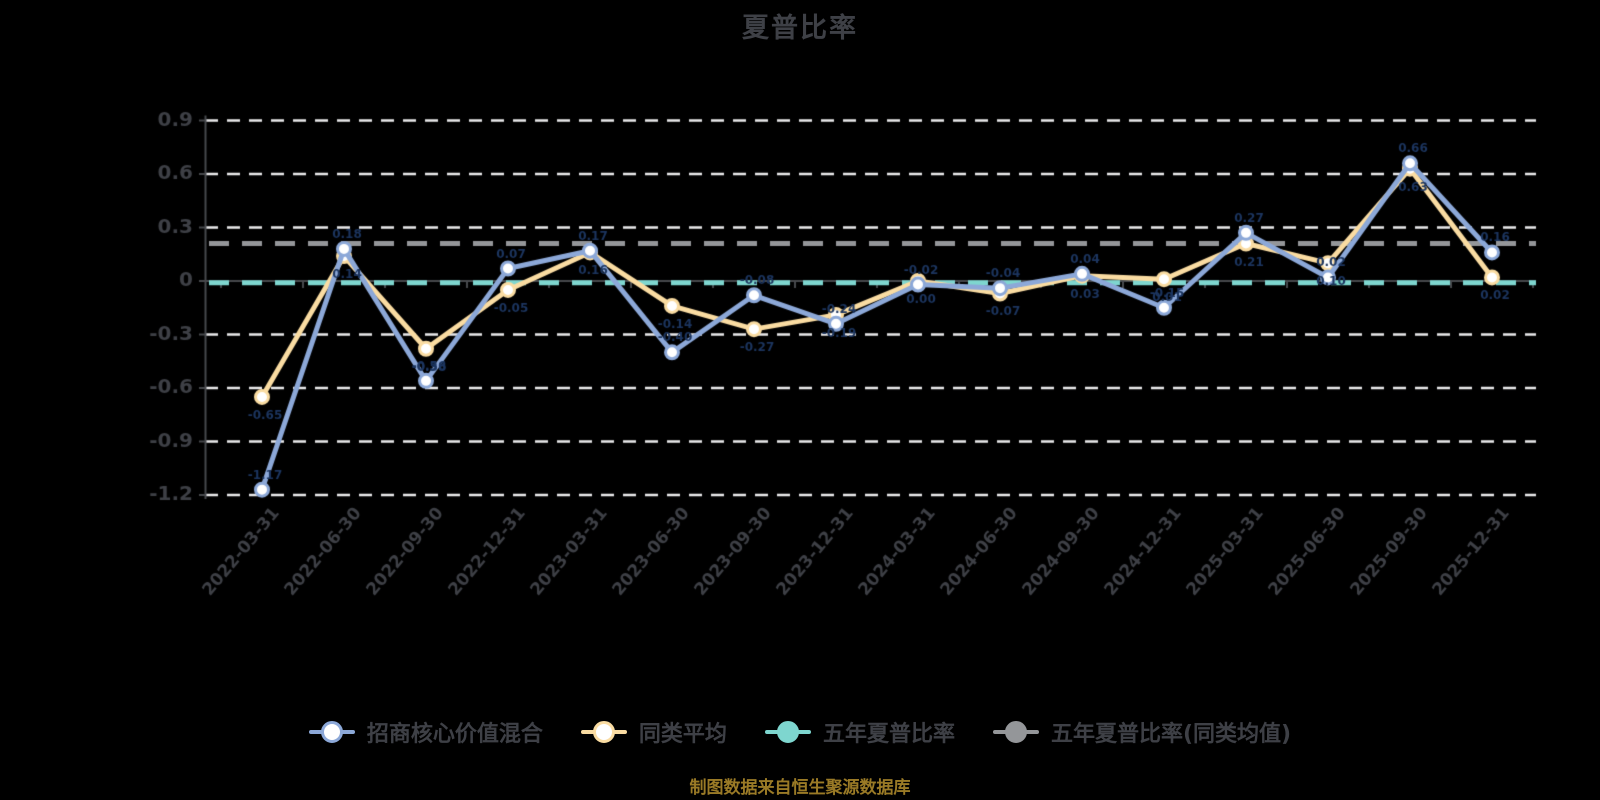  I want to click on legend-item-5y-sharpe: 五年夏普比率, so click(859, 732).